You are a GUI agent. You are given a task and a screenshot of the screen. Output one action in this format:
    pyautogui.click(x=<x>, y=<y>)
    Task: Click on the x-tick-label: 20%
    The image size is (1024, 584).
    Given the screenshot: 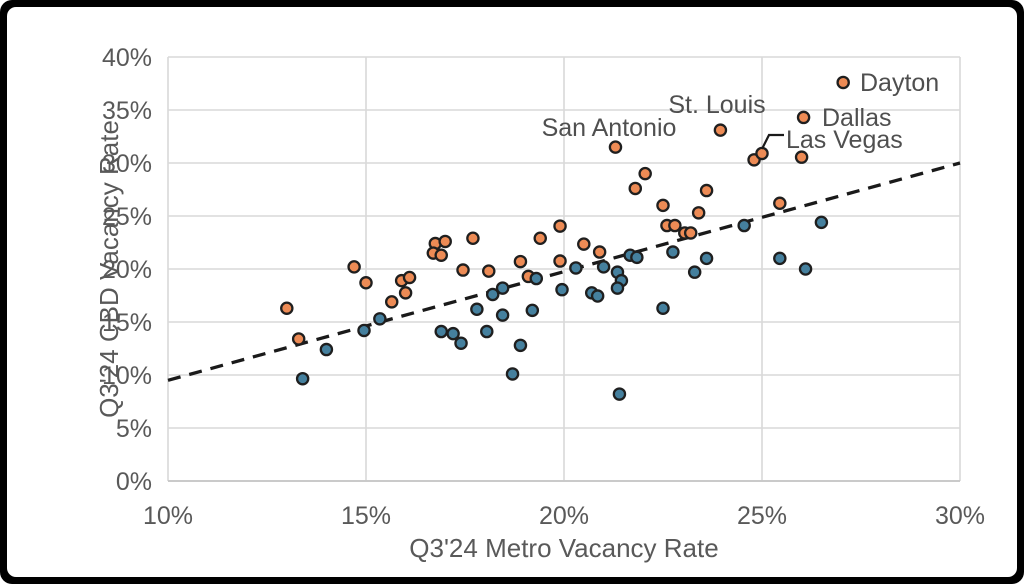 What is the action you would take?
    pyautogui.click(x=564, y=516)
    